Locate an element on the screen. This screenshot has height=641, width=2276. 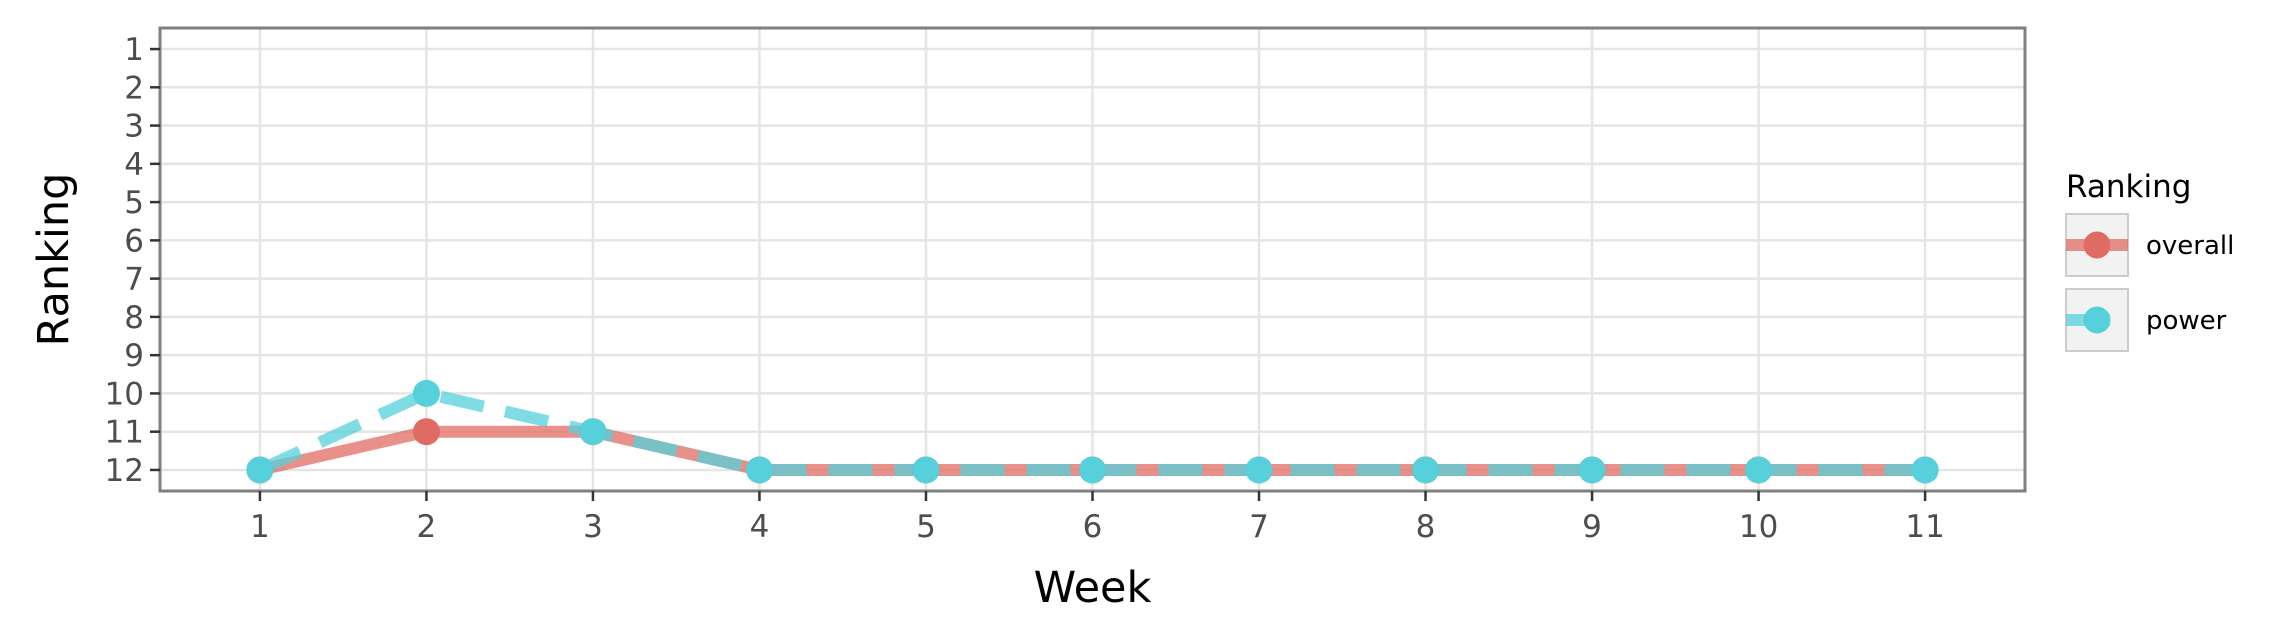
y-tick-label: 10 is located at coordinates (124, 394).